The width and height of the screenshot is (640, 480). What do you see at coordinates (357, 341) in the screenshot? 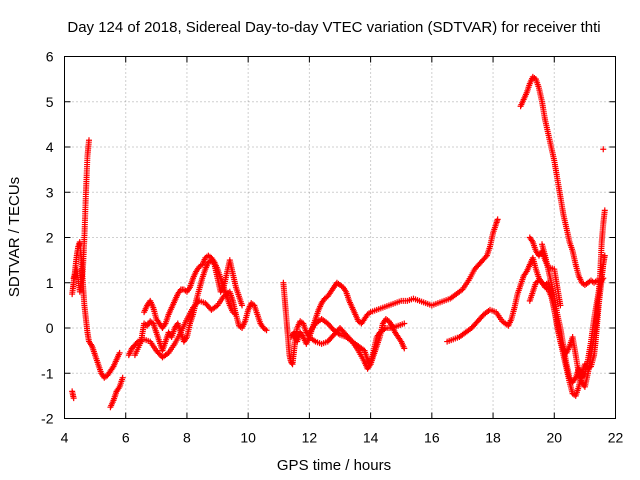
I see `series-arc-j` at bounding box center [357, 341].